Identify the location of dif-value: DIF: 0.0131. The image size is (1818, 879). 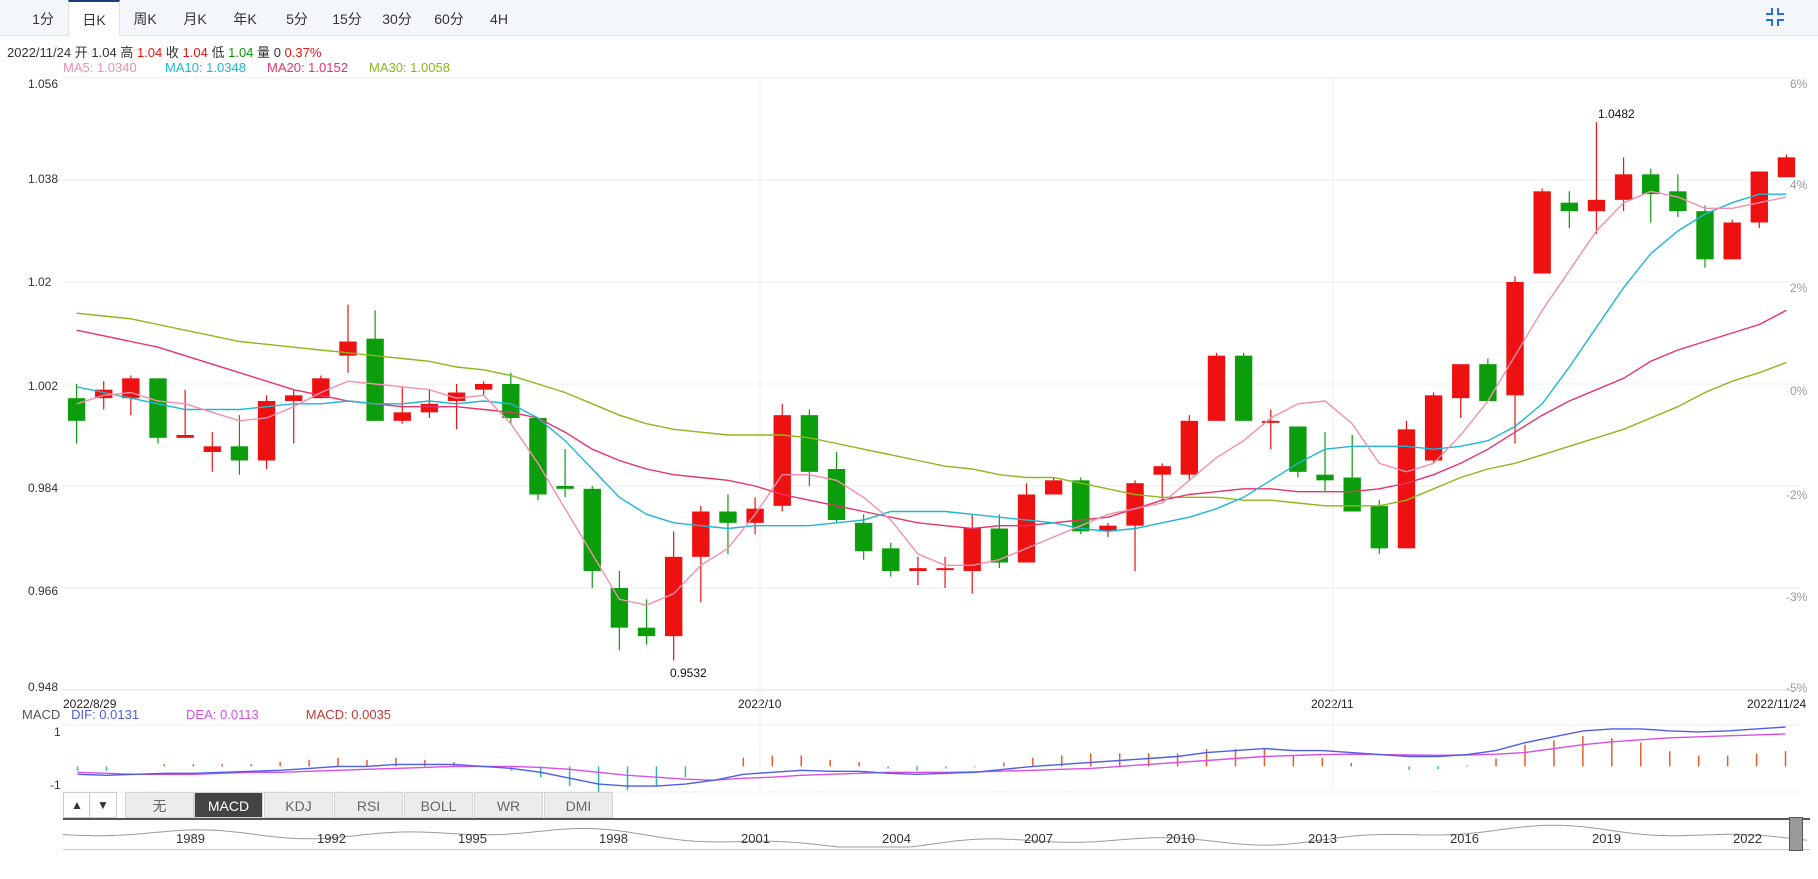
(105, 714).